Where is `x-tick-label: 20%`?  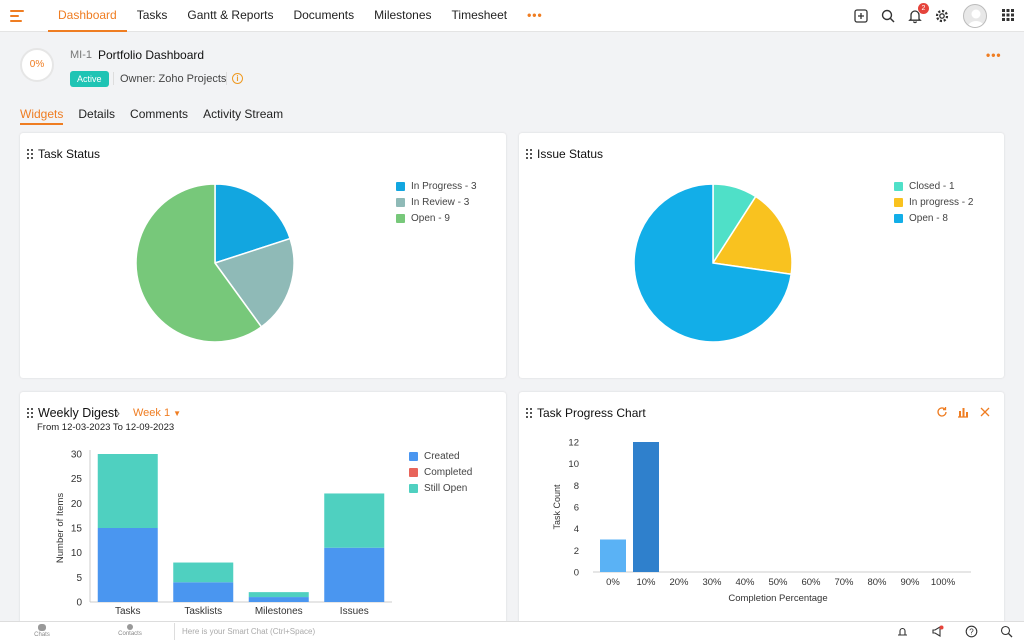
x-tick-label: 20% is located at coordinates (679, 582).